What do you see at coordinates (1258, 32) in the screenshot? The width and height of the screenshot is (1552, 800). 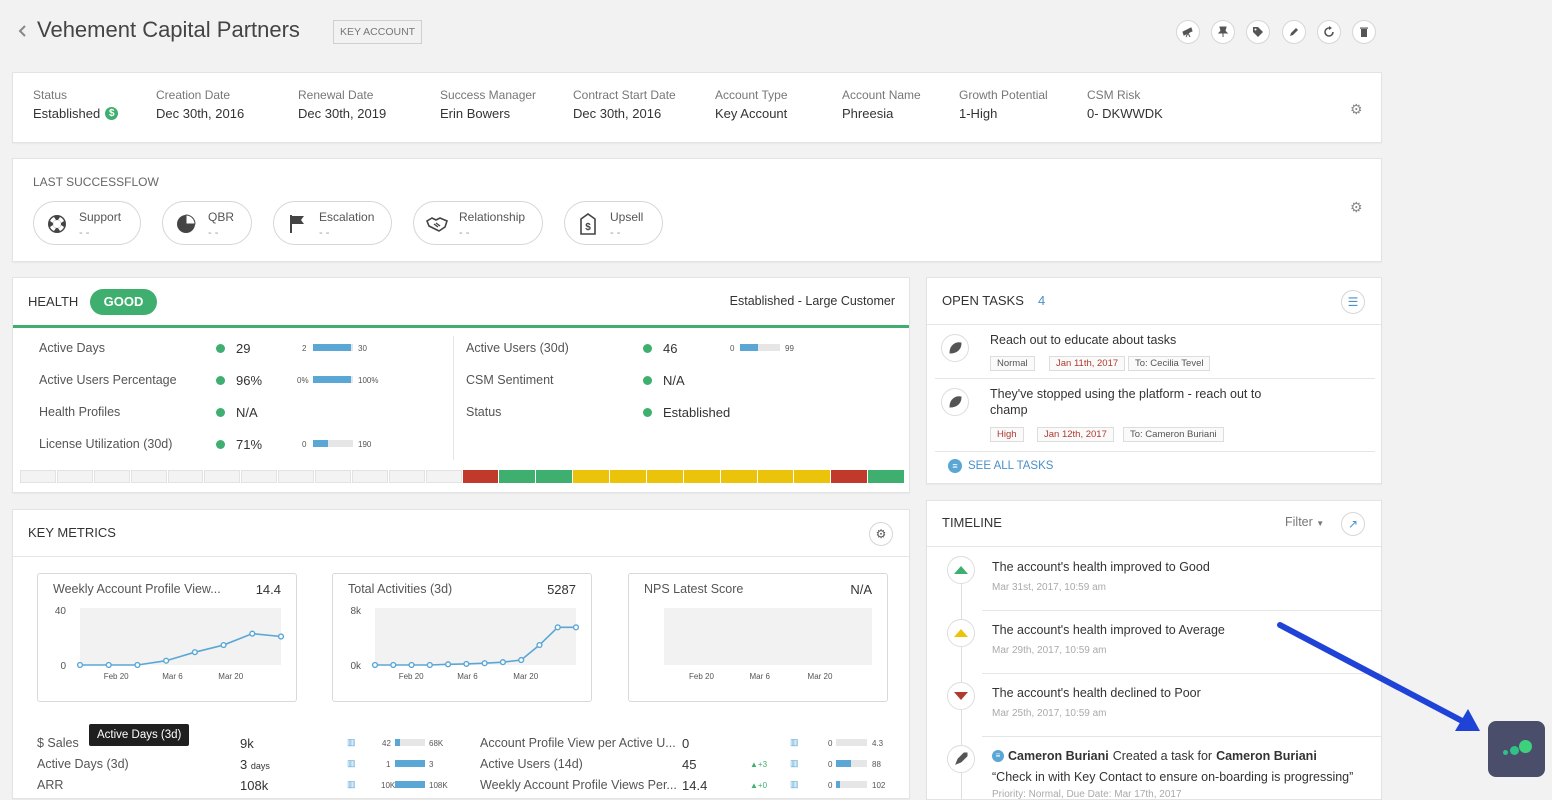 I see `tags-icon` at bounding box center [1258, 32].